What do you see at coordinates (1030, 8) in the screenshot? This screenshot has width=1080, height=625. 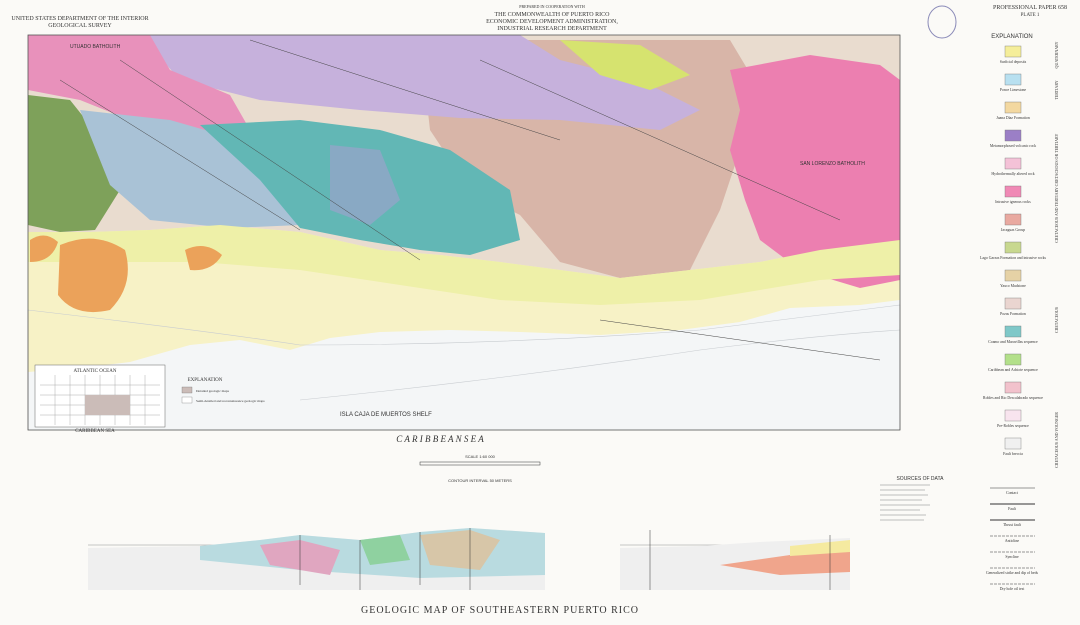 I see `header-right: PROFESSIONAL PAPER 658` at bounding box center [1030, 8].